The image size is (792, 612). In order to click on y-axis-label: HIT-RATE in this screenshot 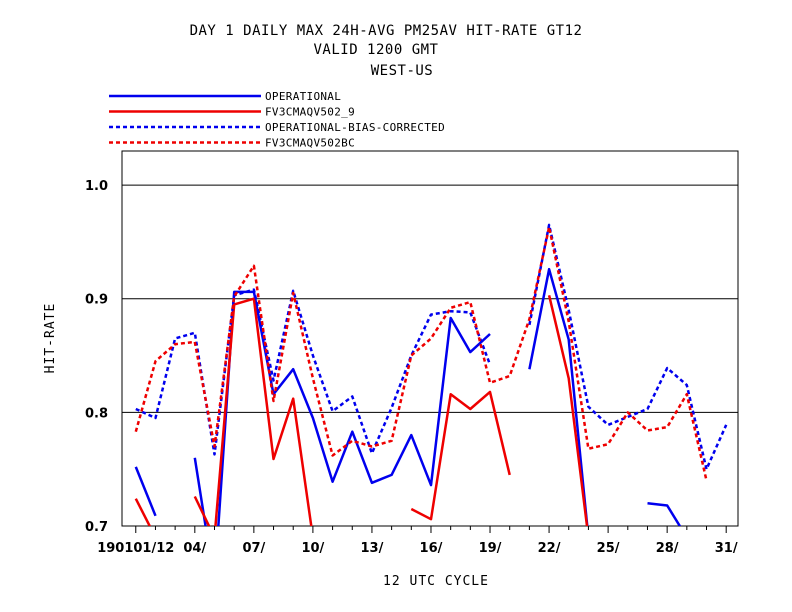, I will do `click(50, 338)`.